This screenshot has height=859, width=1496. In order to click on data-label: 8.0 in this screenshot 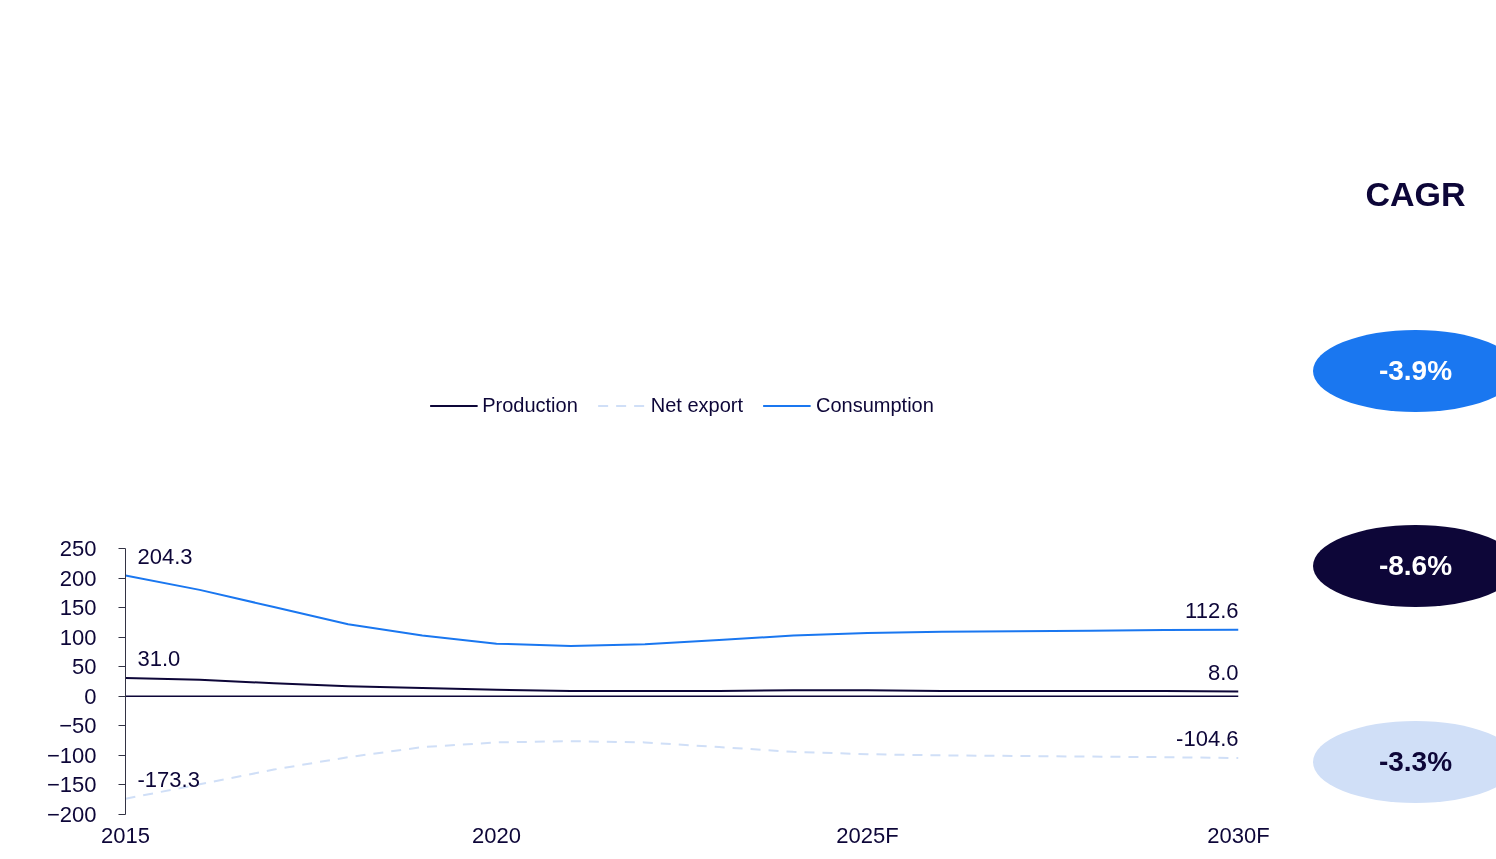, I will do `click(1223, 672)`.